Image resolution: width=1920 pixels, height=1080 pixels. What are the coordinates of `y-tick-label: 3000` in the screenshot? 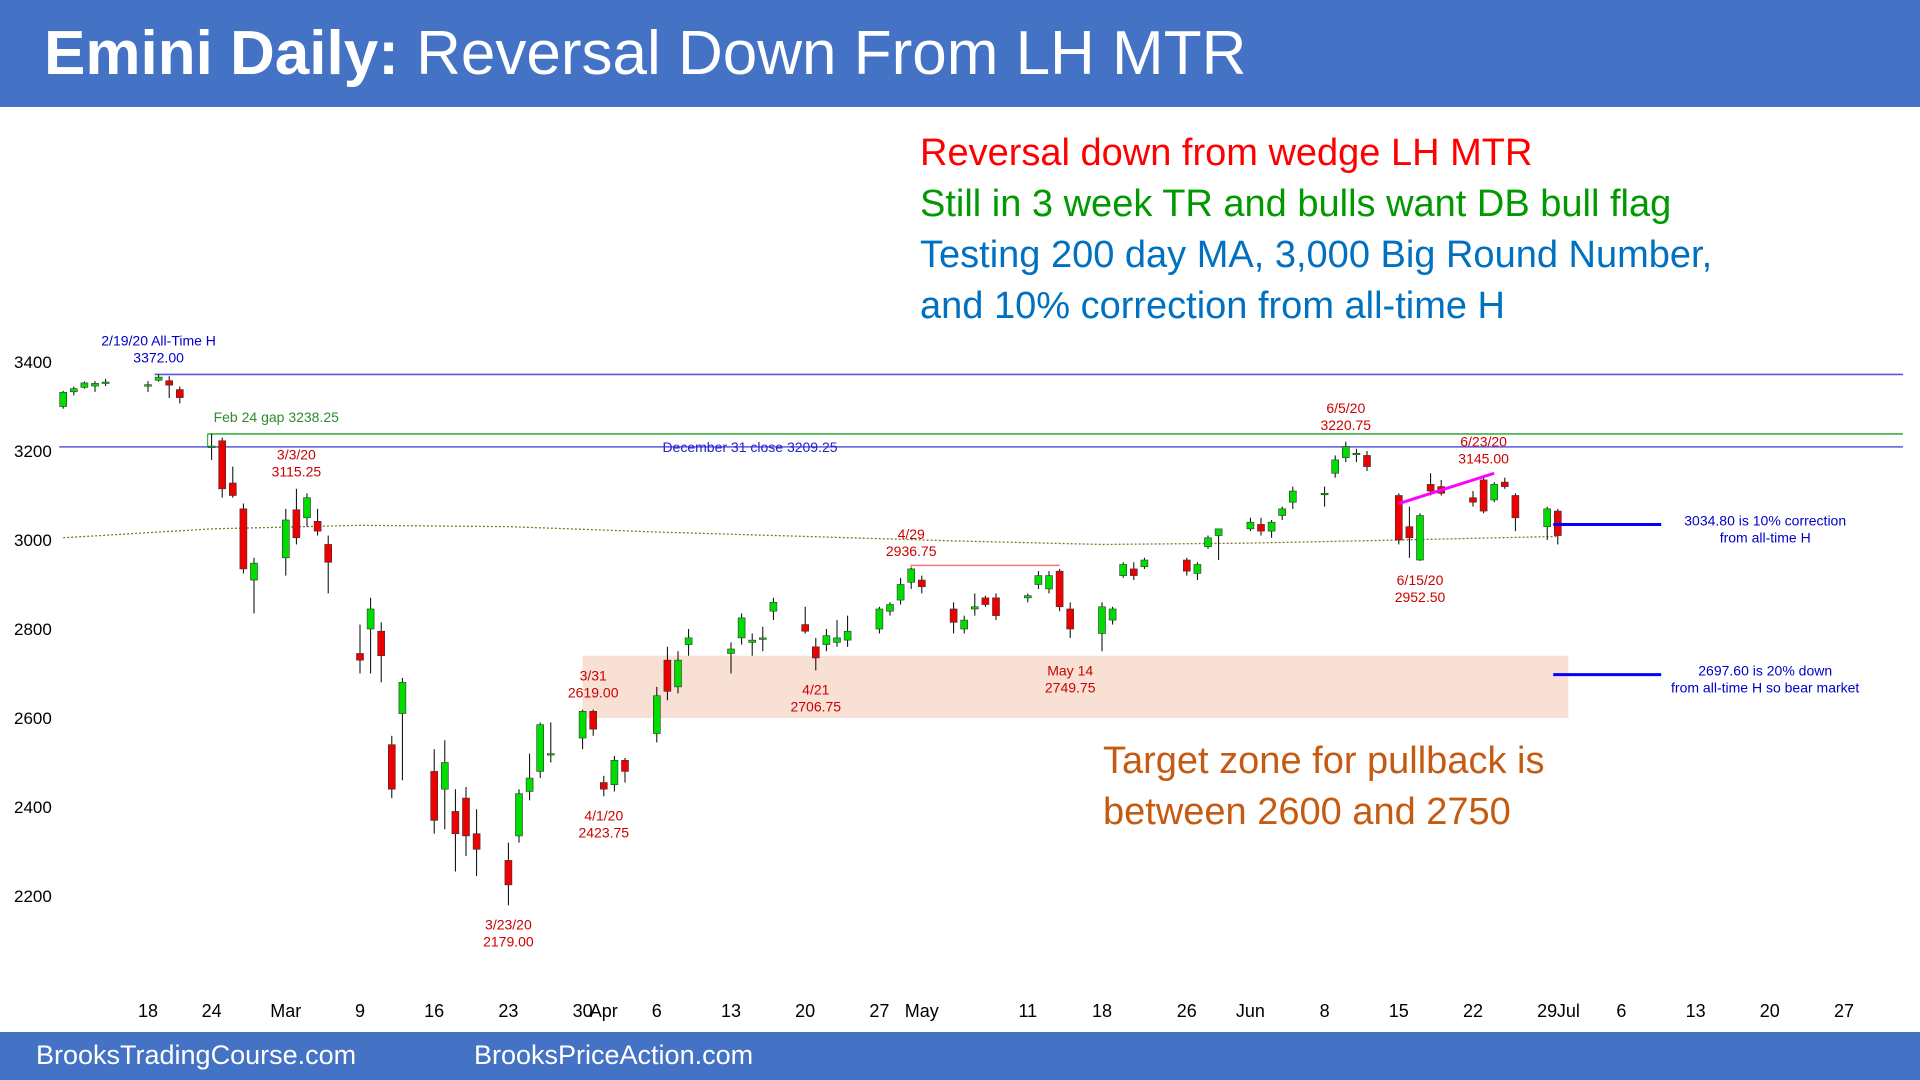 It's located at (33, 540).